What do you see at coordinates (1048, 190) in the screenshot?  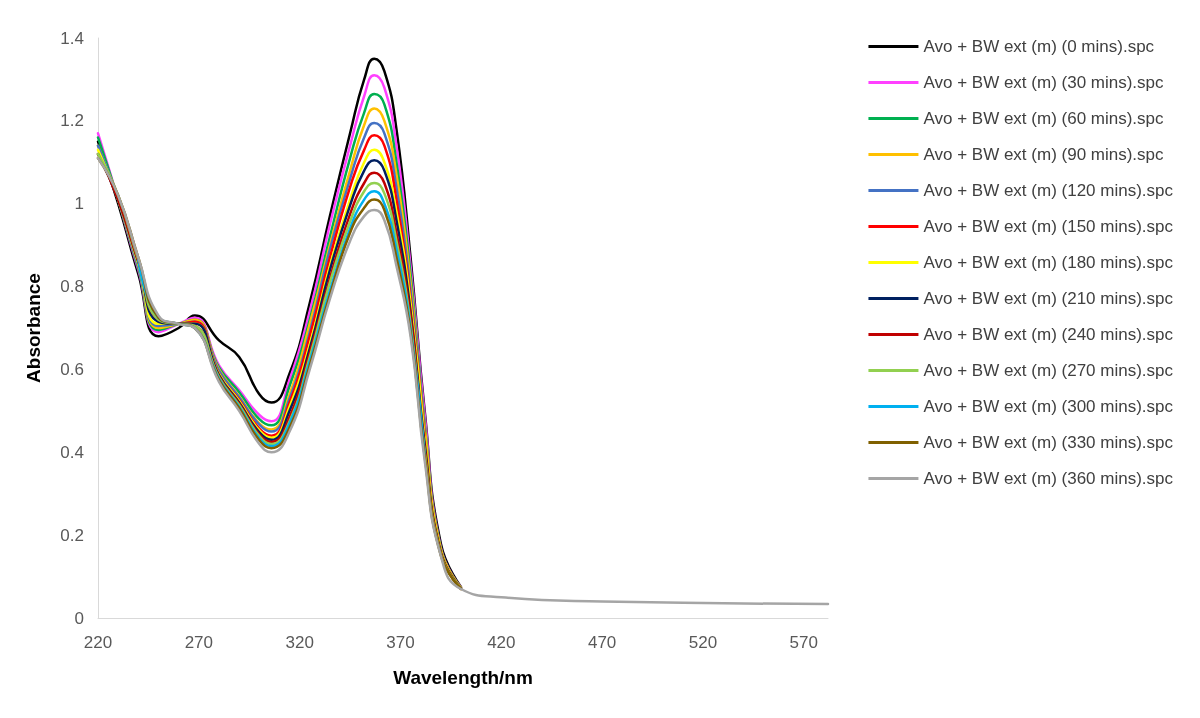 I see `legend-label: Avo + BW ext (m) (120 mins).spc` at bounding box center [1048, 190].